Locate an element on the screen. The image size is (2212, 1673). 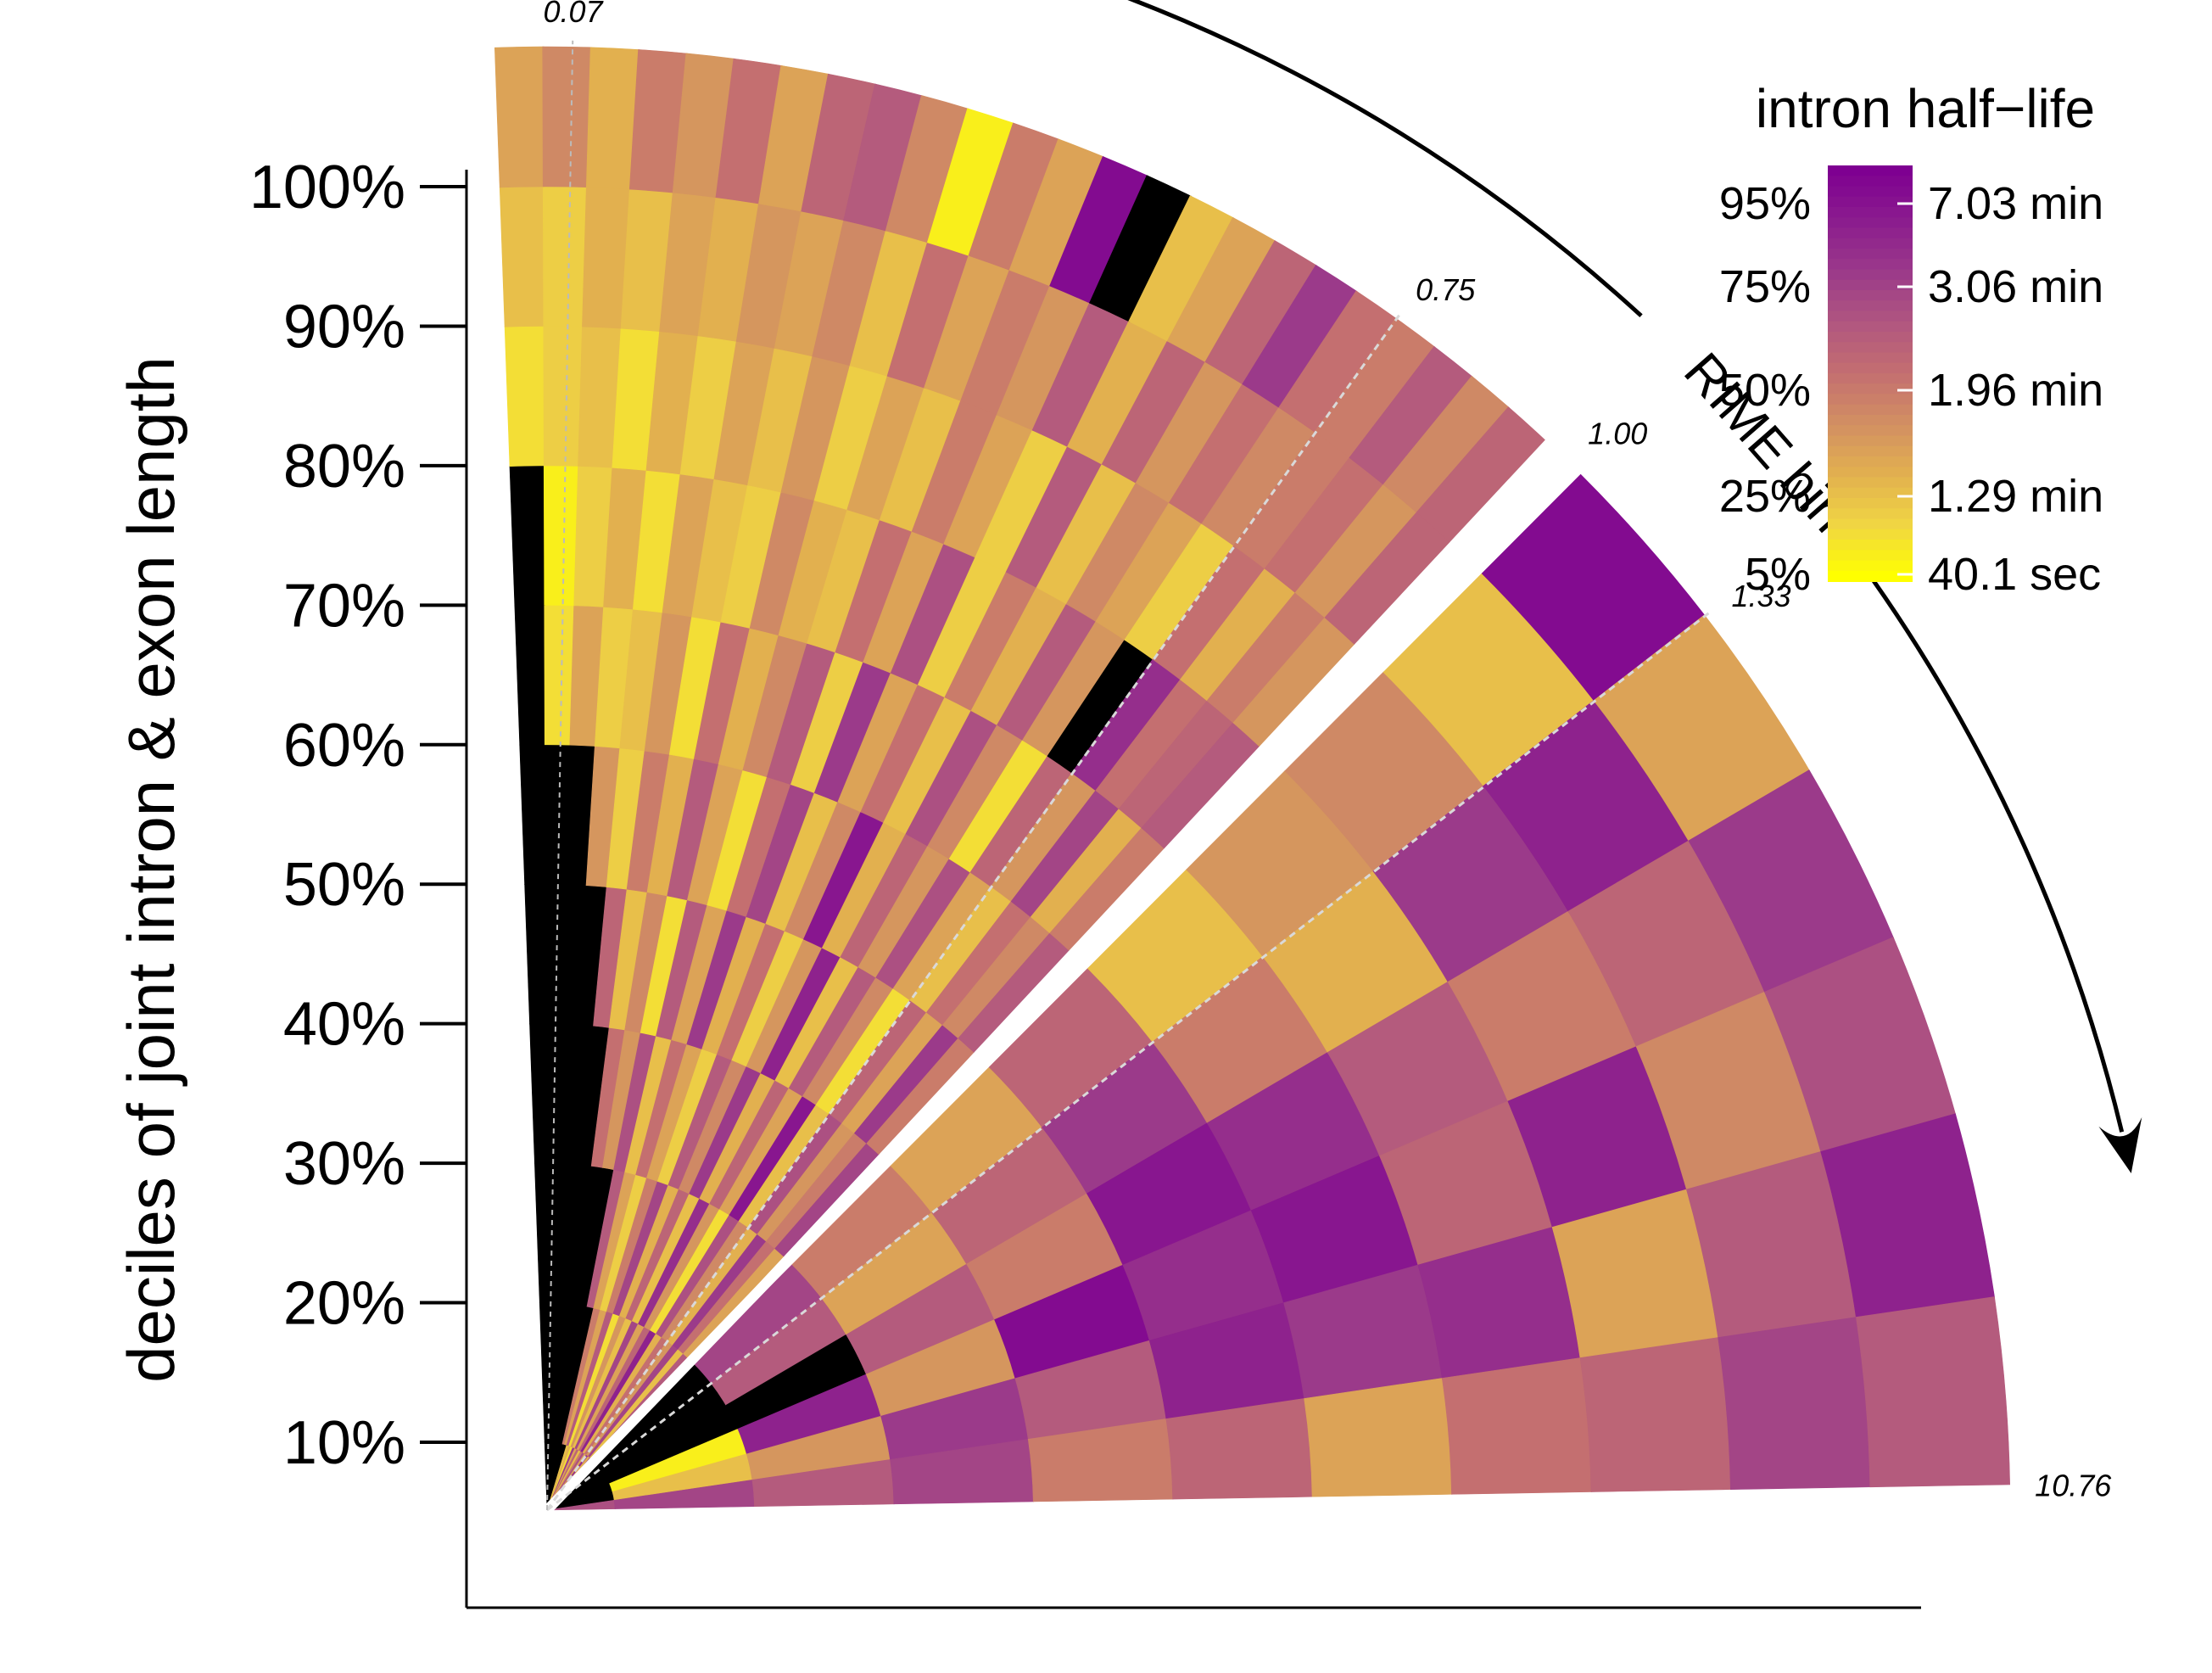
y-tick-label: 60% is located at coordinates (344, 746).